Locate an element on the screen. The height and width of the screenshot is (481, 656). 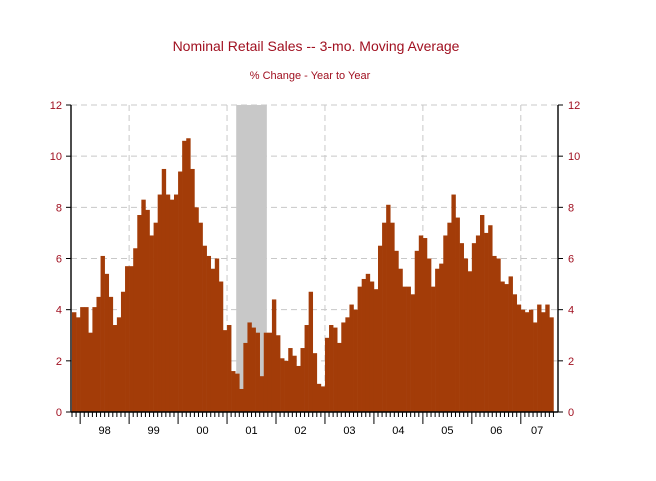
chart-subtitle: % Change - Year to Year is located at coordinates (310, 76).